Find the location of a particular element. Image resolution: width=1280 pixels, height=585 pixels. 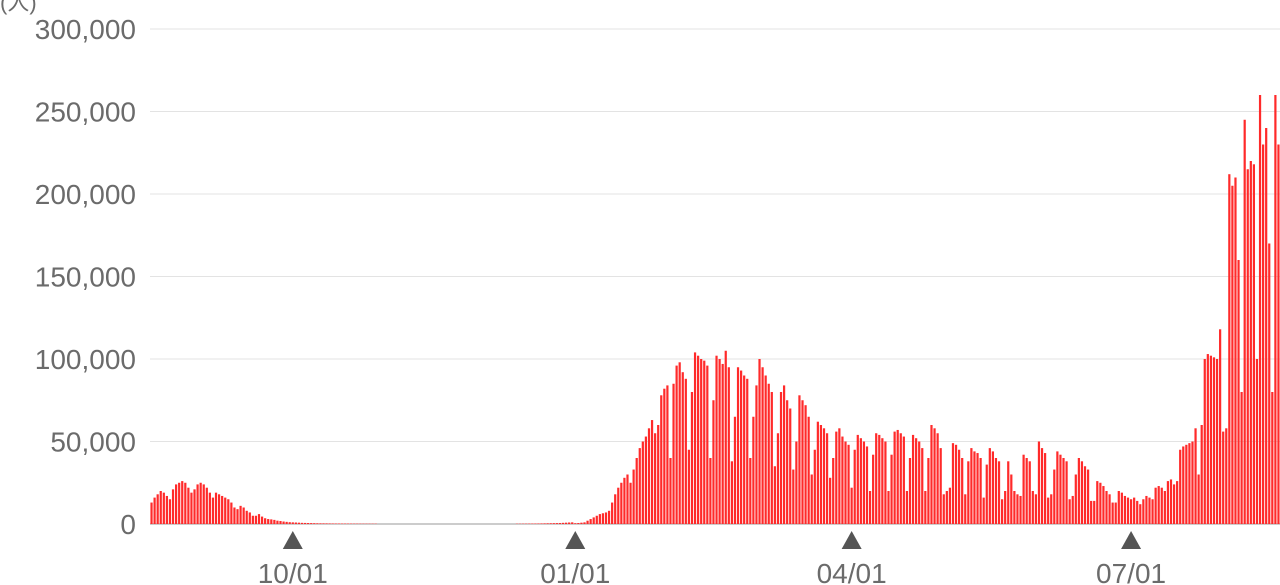

y-tick-label: 150,000 is located at coordinates (85, 277).